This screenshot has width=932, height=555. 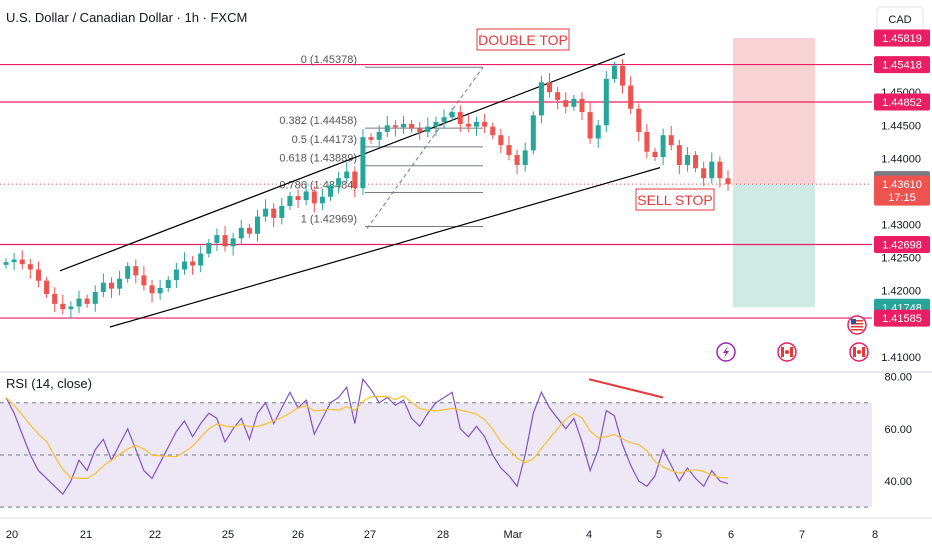 I want to click on position-zones, so click(x=774, y=173).